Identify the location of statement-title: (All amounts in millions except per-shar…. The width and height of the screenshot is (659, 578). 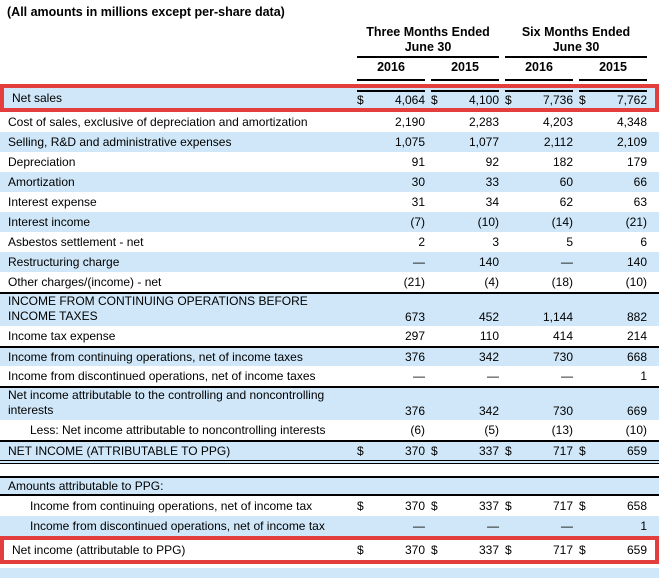
(146, 12).